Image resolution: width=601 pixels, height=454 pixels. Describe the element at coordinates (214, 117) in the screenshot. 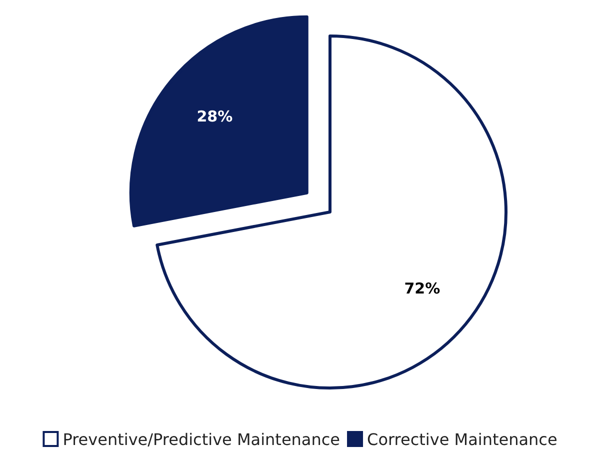

I see `data-label: 28%` at that location.